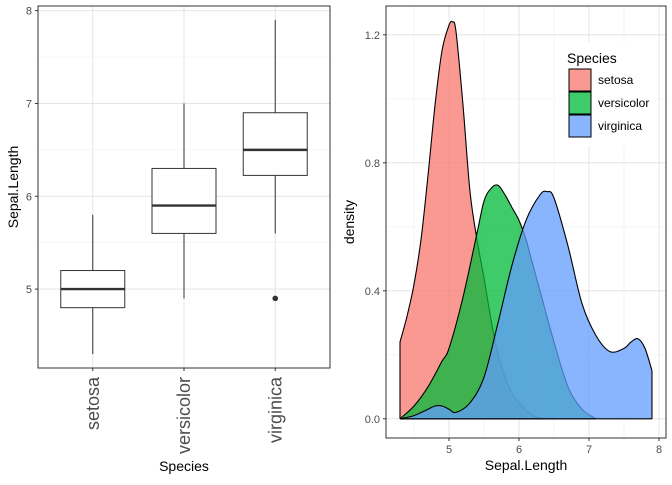 The height and width of the screenshot is (485, 672). Describe the element at coordinates (372, 292) in the screenshot. I see `density-y-tick-label: 0.4` at that location.